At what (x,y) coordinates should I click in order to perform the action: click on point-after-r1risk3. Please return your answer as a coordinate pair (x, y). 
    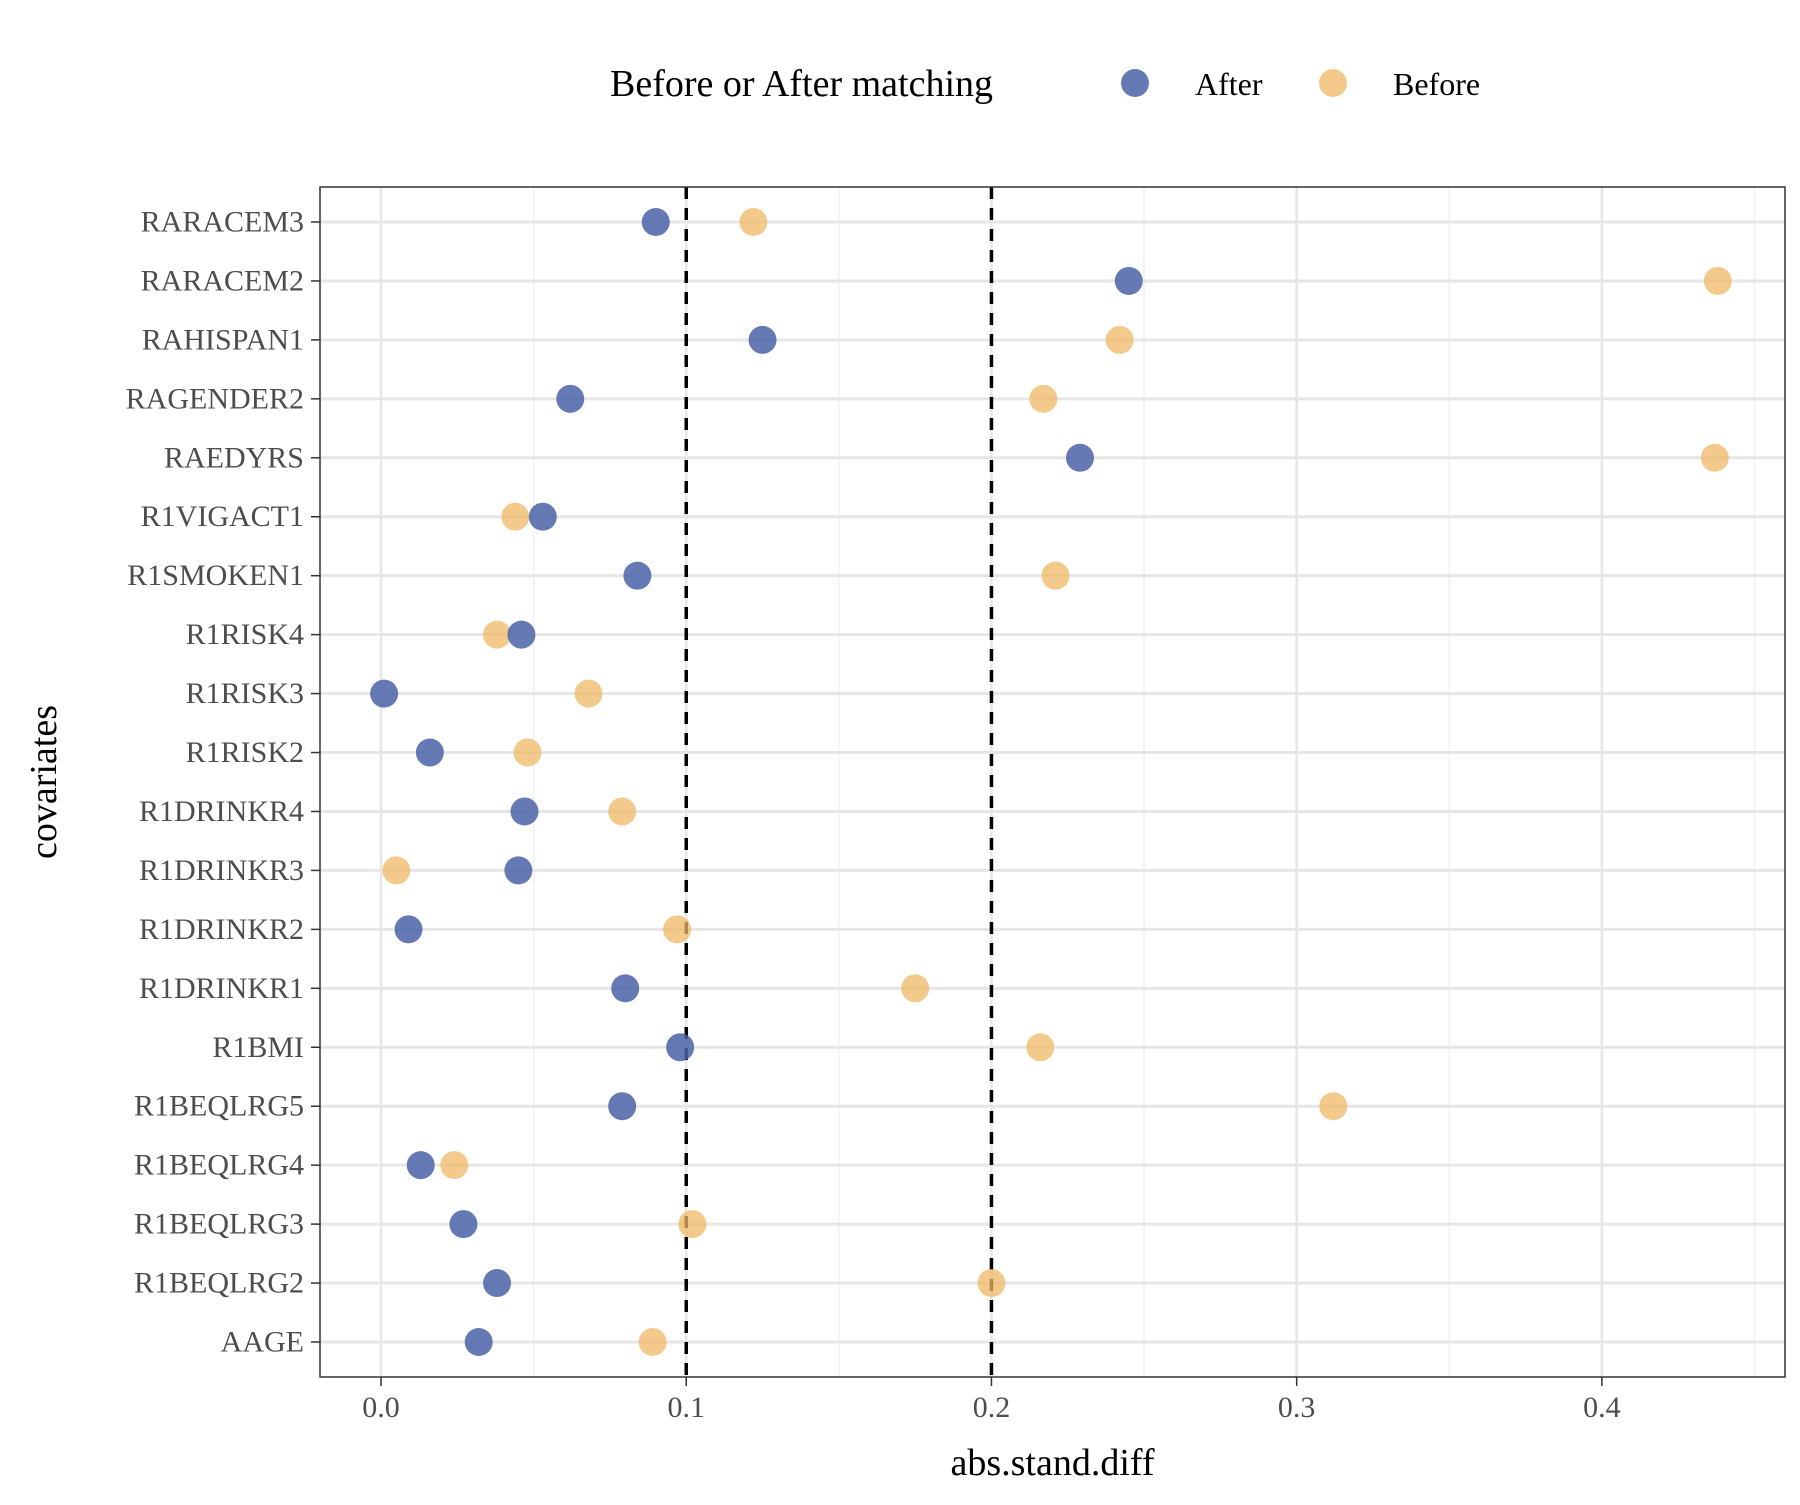
    Looking at the image, I should click on (384, 693).